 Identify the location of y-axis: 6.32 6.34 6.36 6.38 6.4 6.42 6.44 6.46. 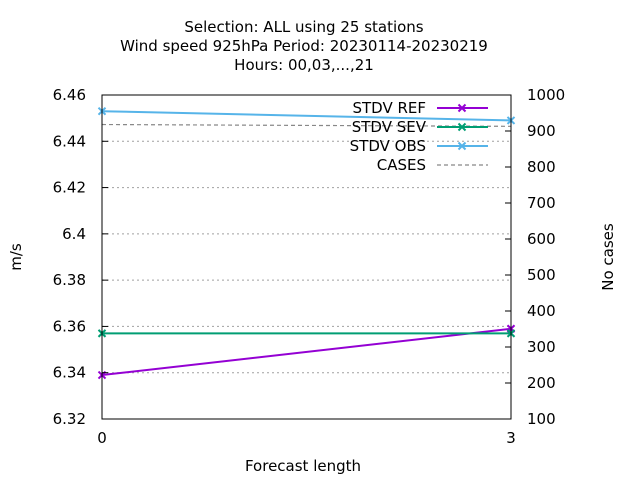
(80, 257).